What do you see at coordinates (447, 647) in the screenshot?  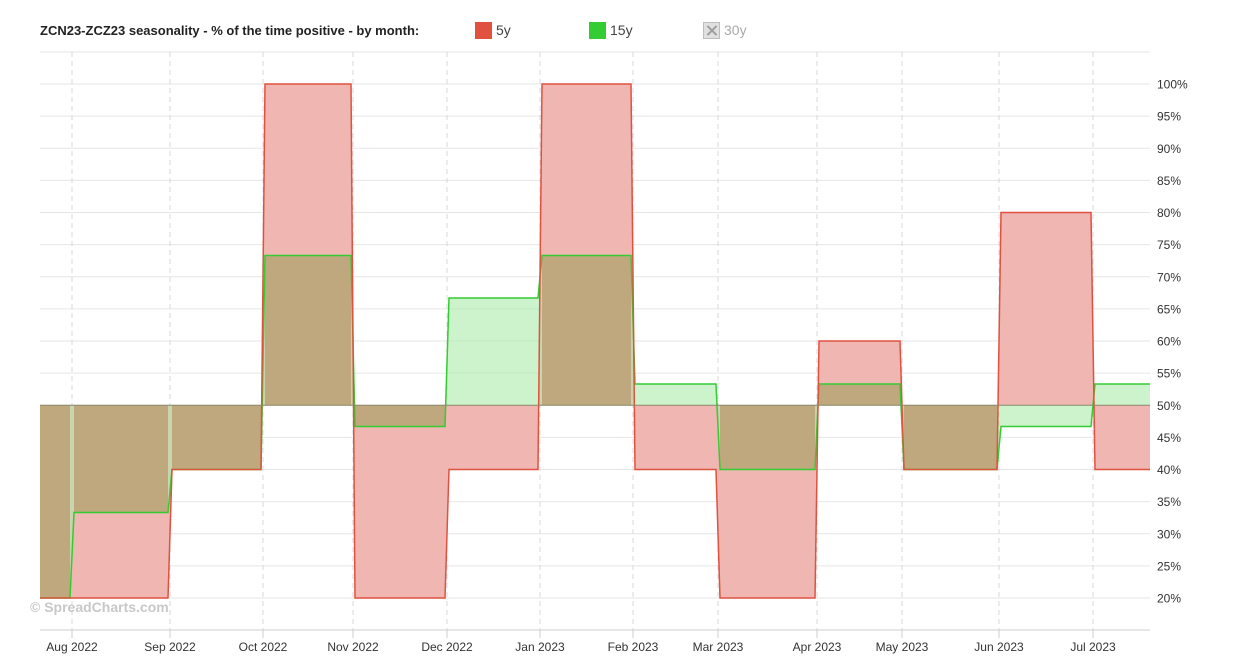 I see `x-tick-label: Dec 2022` at bounding box center [447, 647].